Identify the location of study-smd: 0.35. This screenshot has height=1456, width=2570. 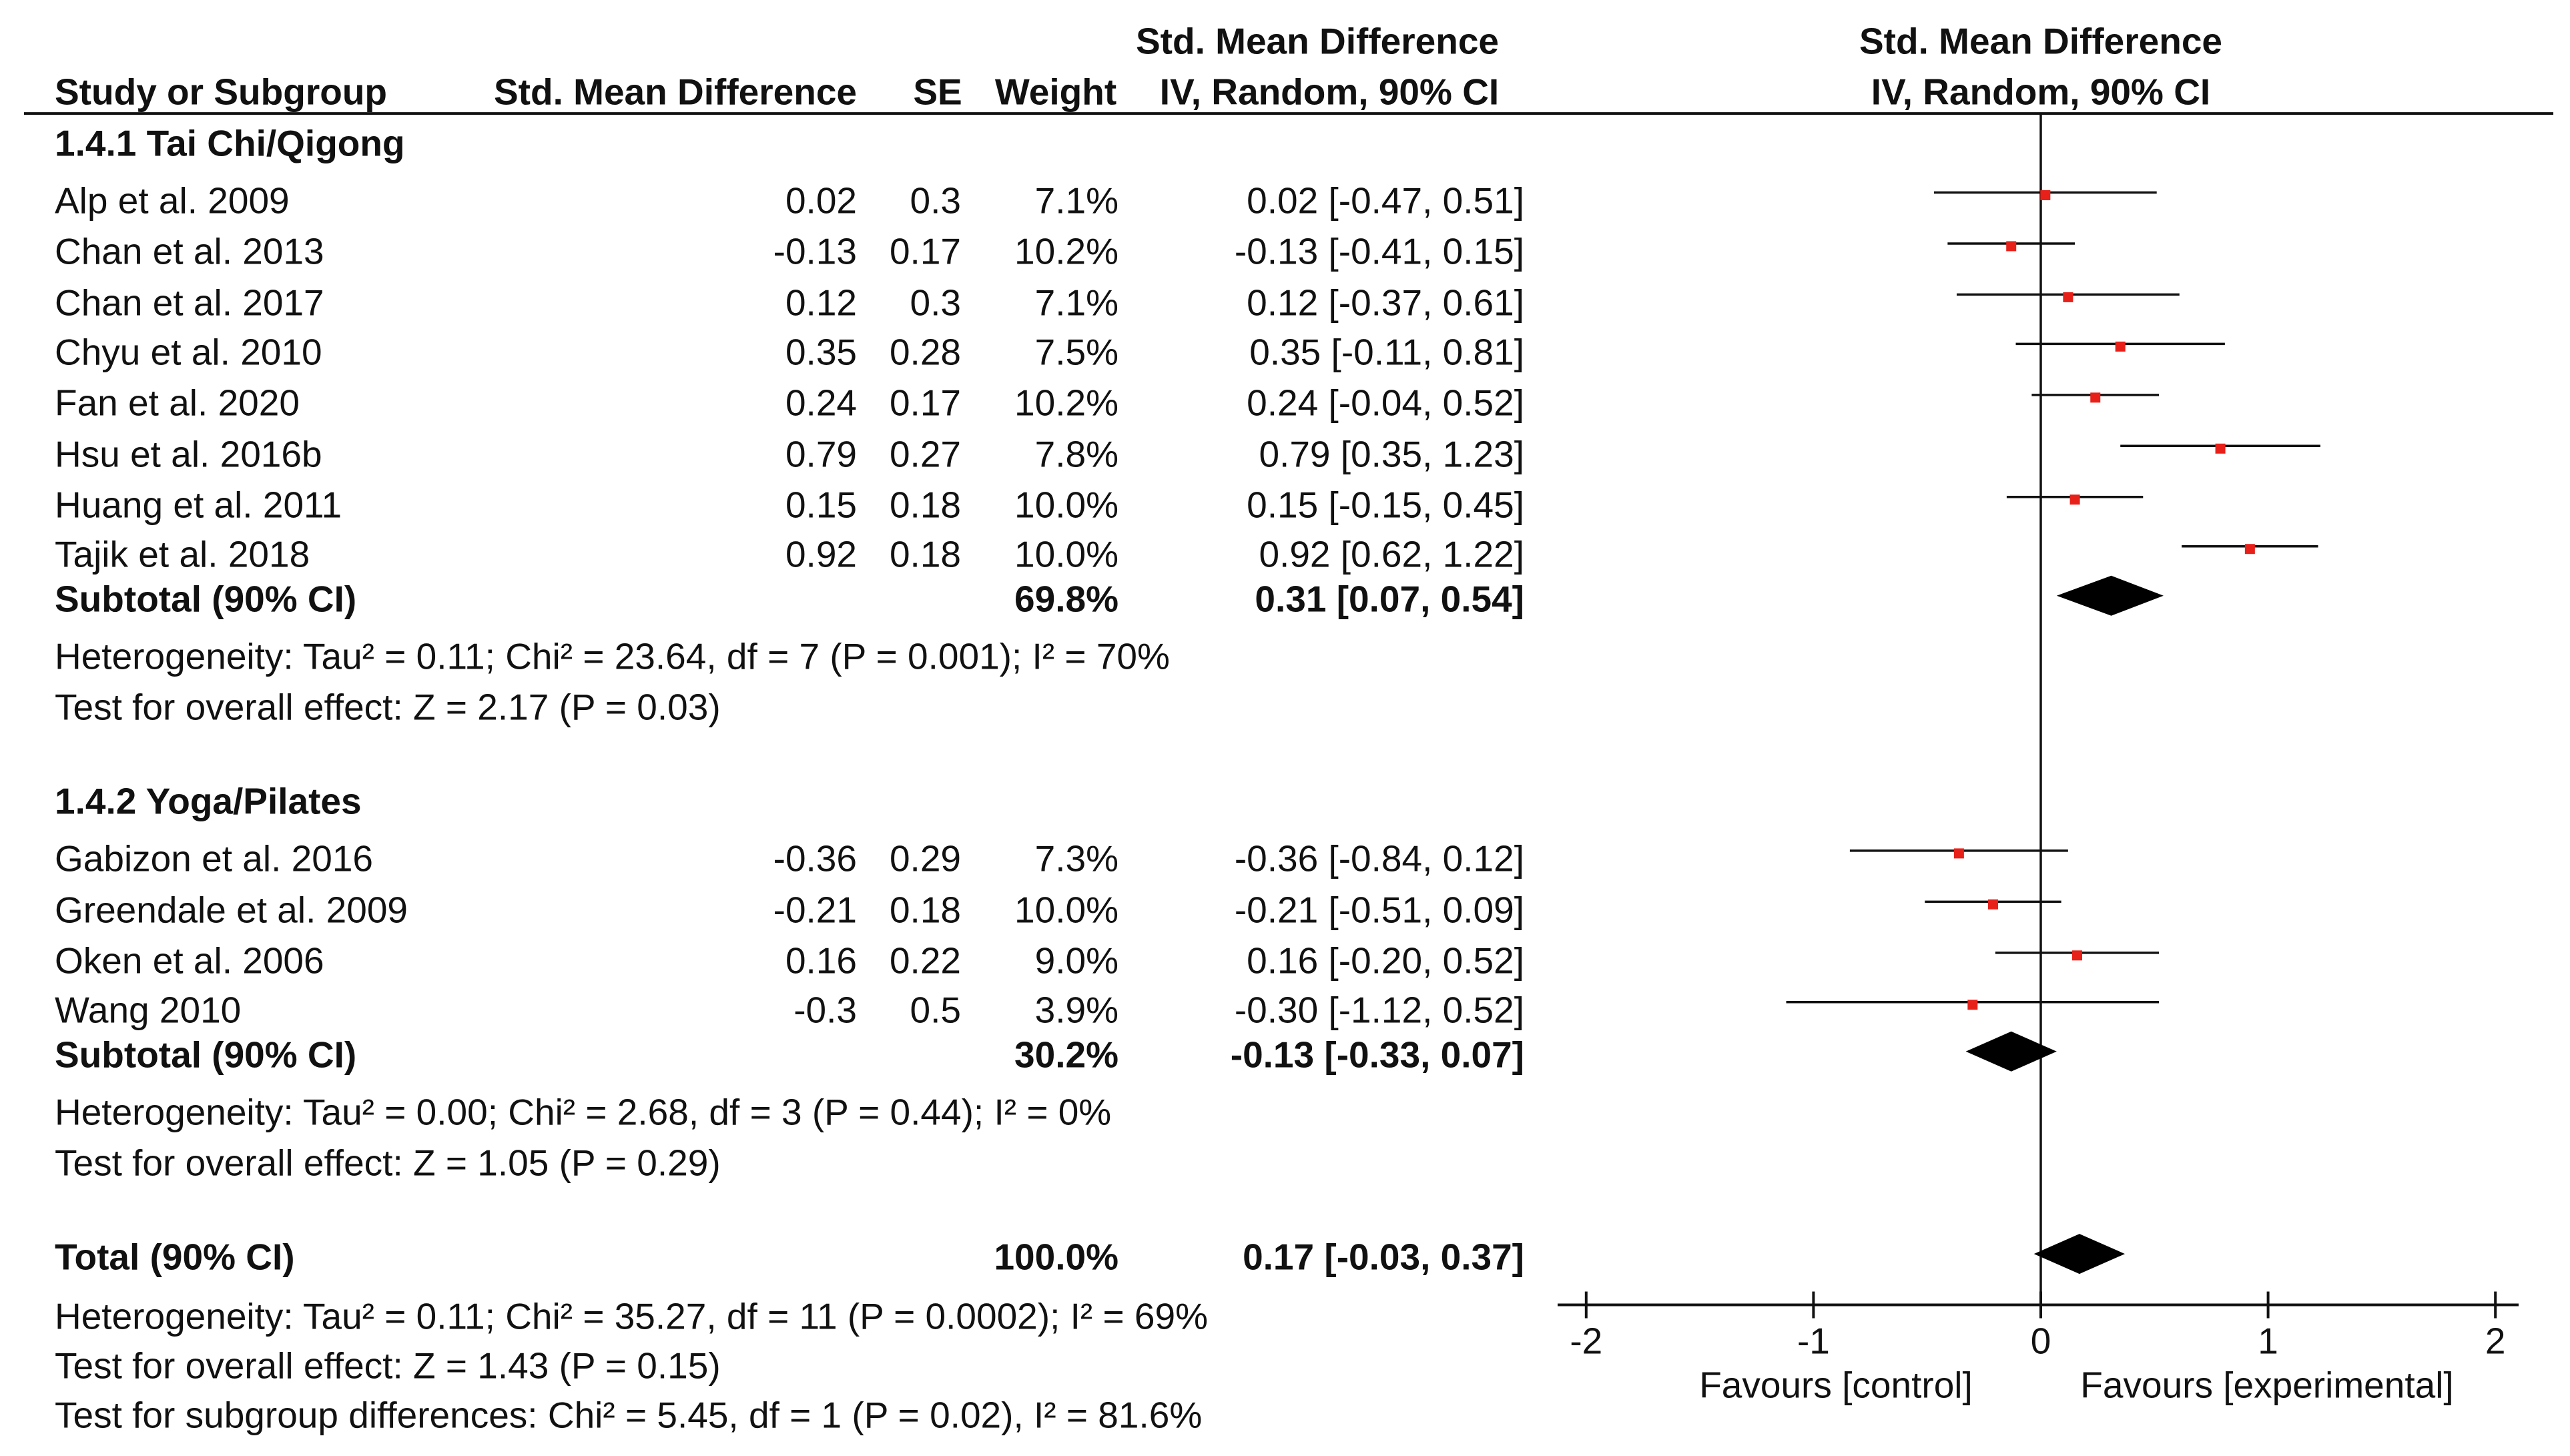
(821, 352).